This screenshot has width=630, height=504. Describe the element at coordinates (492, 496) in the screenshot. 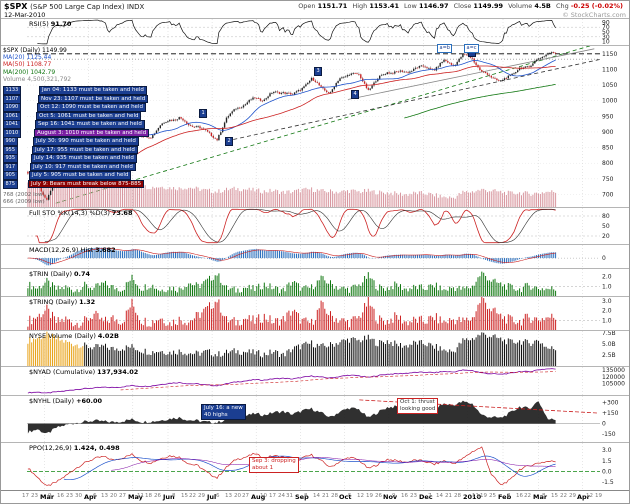

I see `x-axis-day-label: 25` at that location.